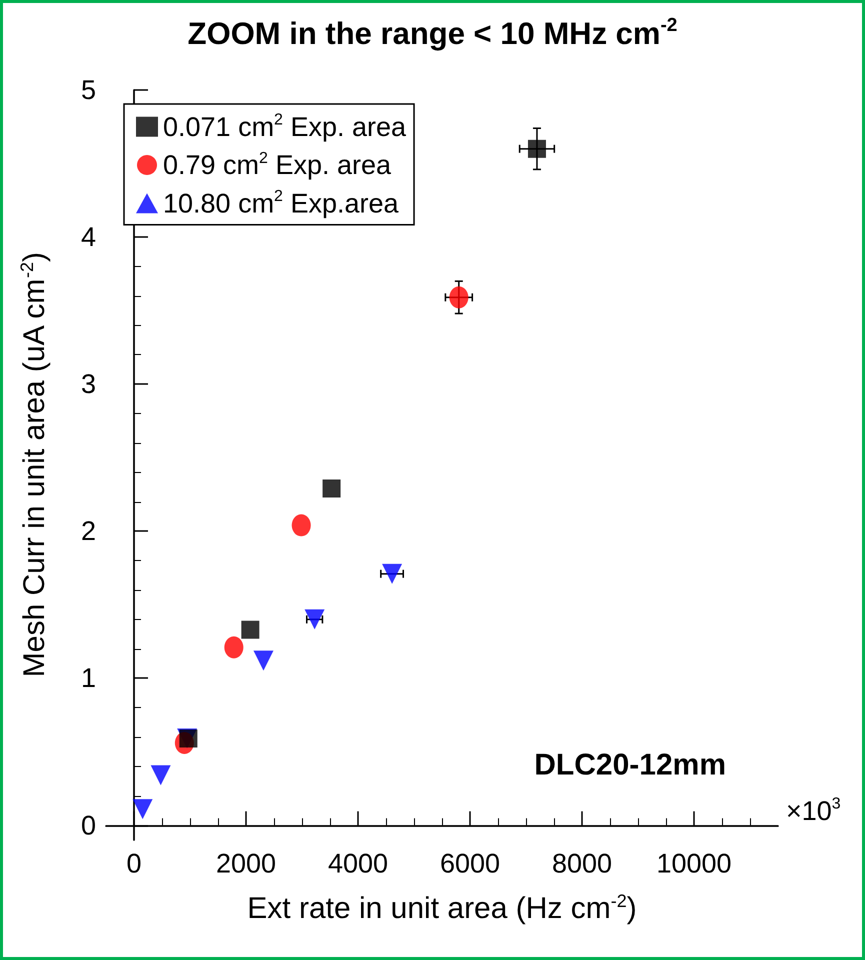  I want to click on x-tick-label: 2000, so click(246, 863).